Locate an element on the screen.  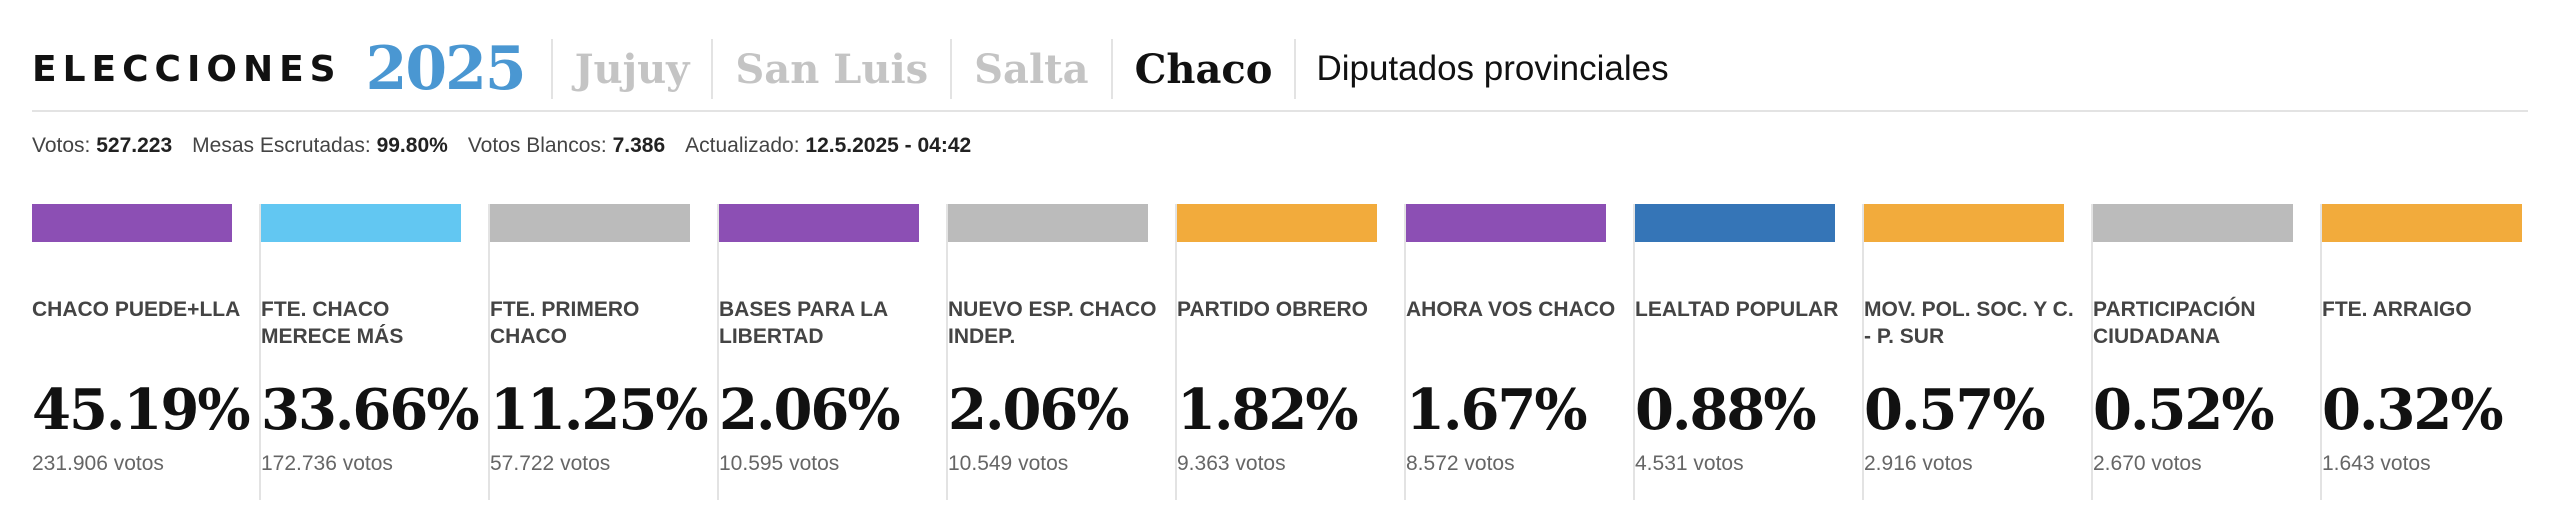
party-percentage: 0.88% is located at coordinates (1726, 410).